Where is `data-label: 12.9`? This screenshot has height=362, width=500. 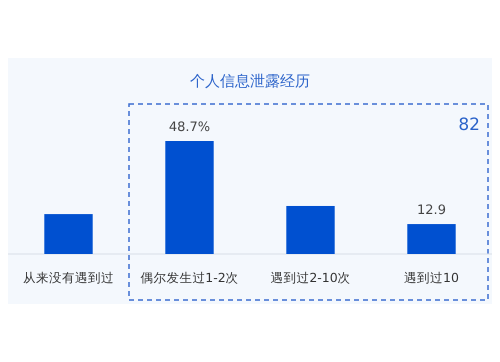 data-label: 12.9 is located at coordinates (431, 210).